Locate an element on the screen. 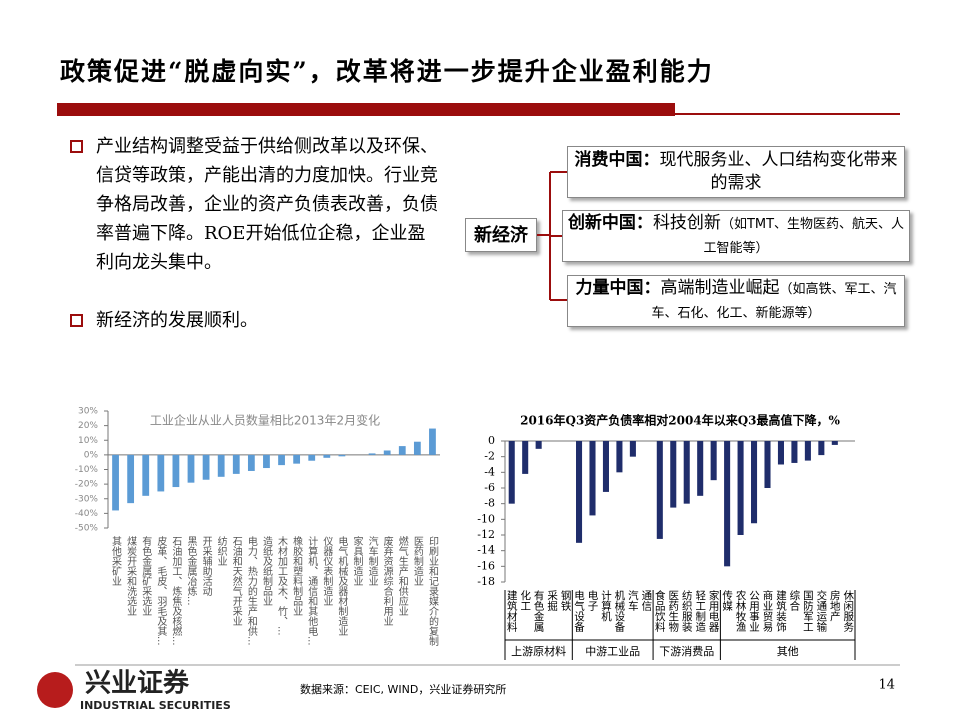 The image size is (960, 720). x-tick-label: 电气机械及器材制造业 is located at coordinates (342, 585).